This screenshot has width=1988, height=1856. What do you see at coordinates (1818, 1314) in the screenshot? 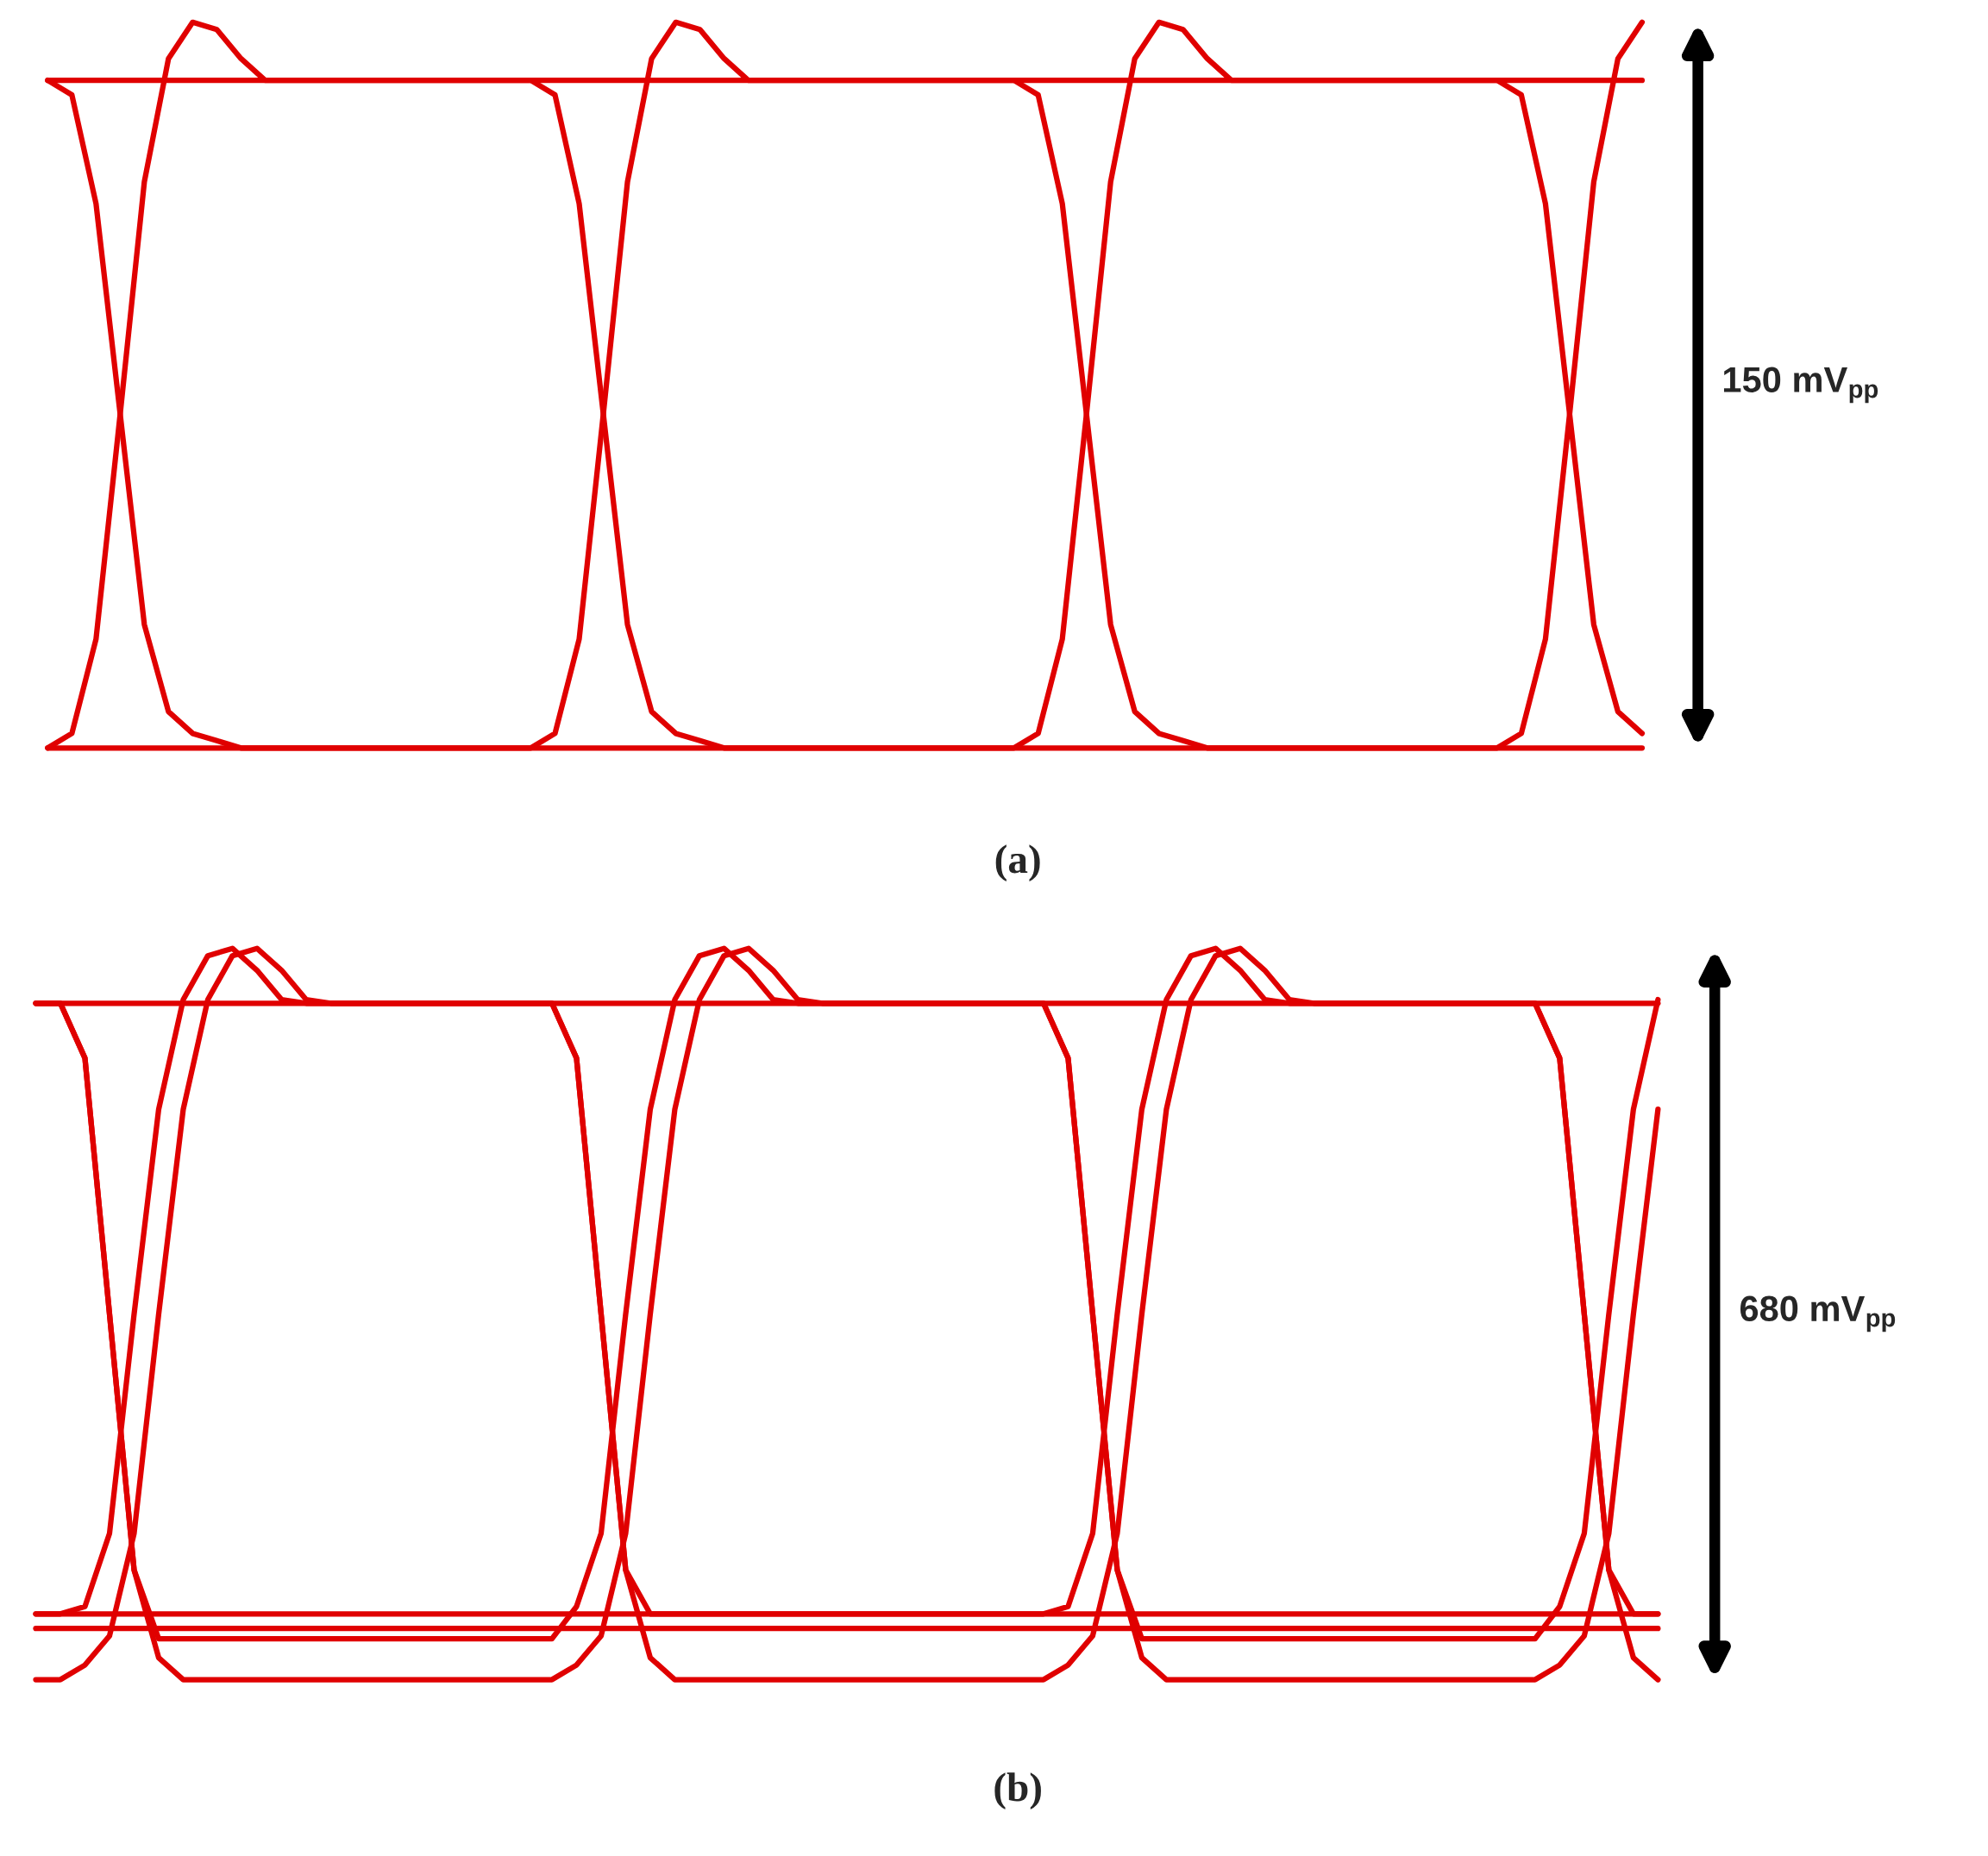
I see `text: 680 mV$_{pp}$` at bounding box center [1818, 1314].